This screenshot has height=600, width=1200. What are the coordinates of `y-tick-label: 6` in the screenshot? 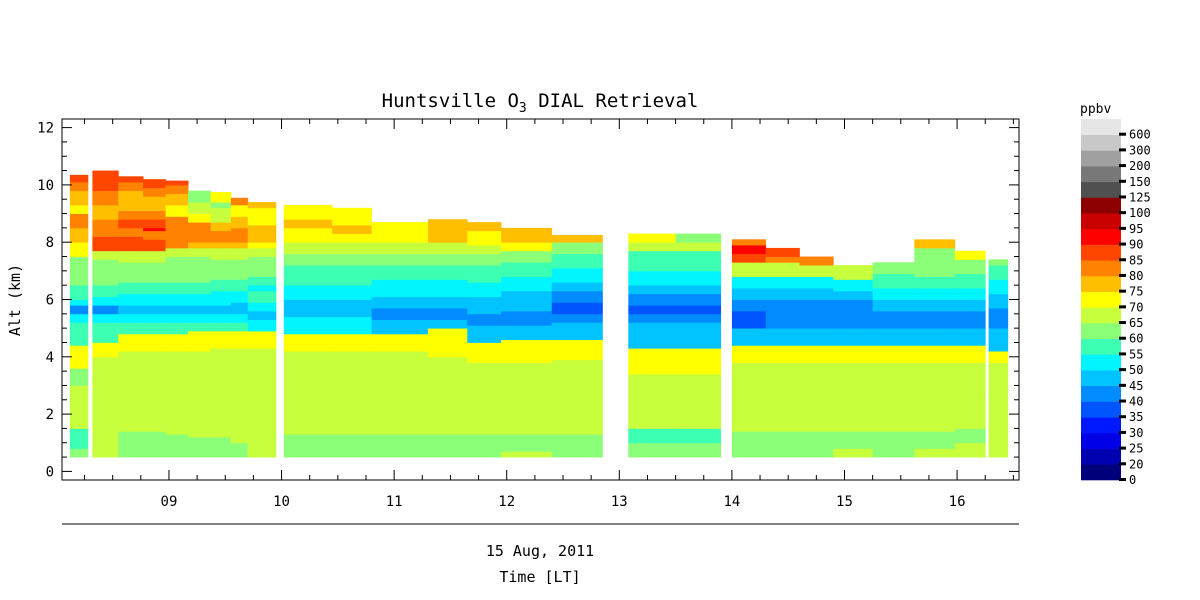 It's located at (50, 301).